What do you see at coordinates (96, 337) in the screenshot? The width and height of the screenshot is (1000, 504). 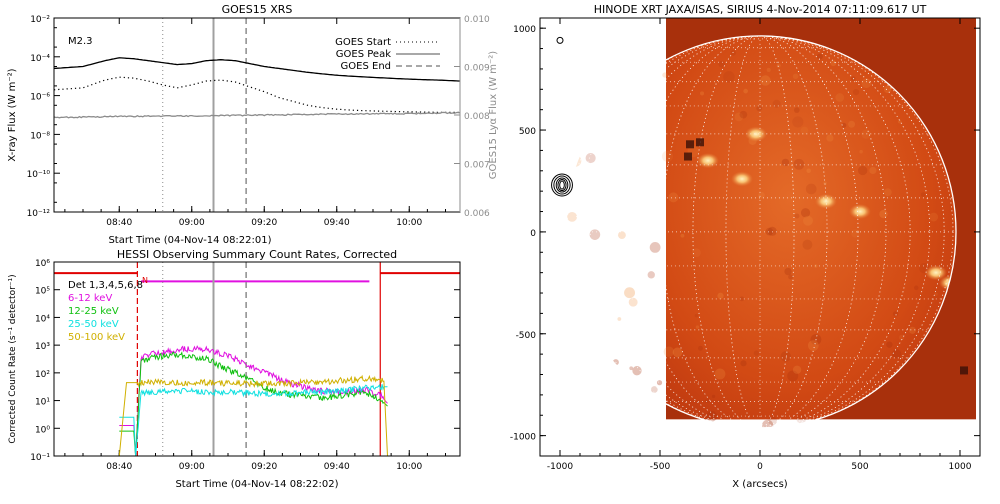 I see `legend-50-100kev: 50-100 keV` at bounding box center [96, 337].